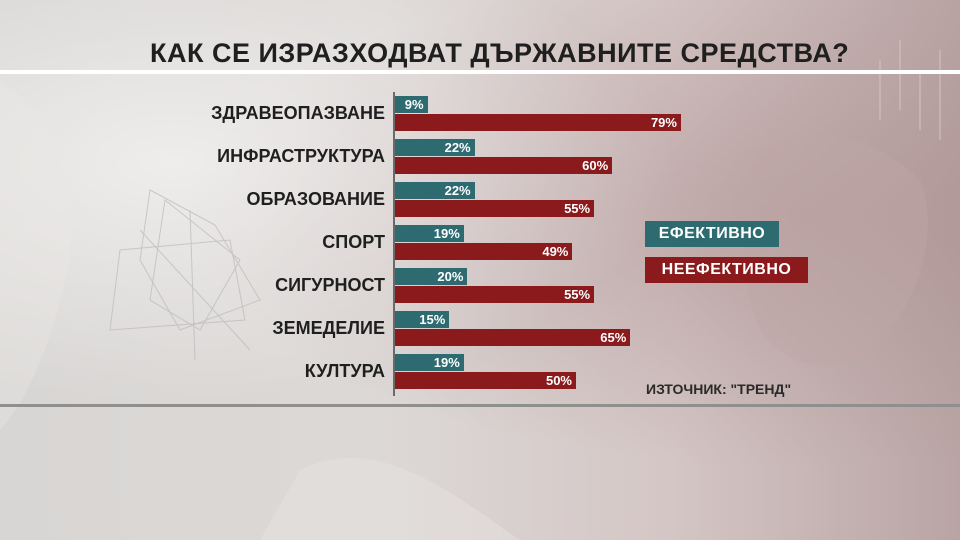 Image resolution: width=960 pixels, height=540 pixels. Describe the element at coordinates (485, 380) in the screenshot. I see `bar-ineffective-culture: 50%` at that location.